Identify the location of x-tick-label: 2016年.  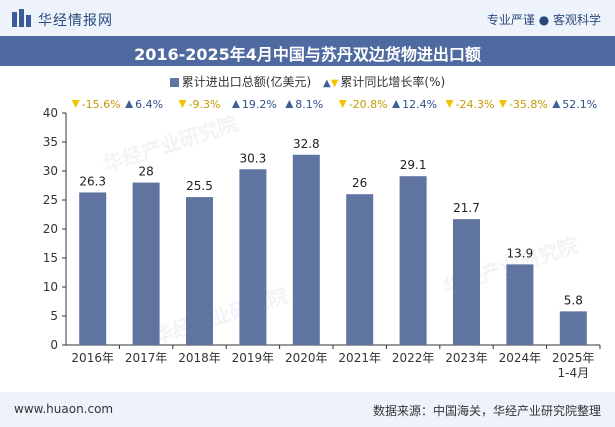
(92, 358).